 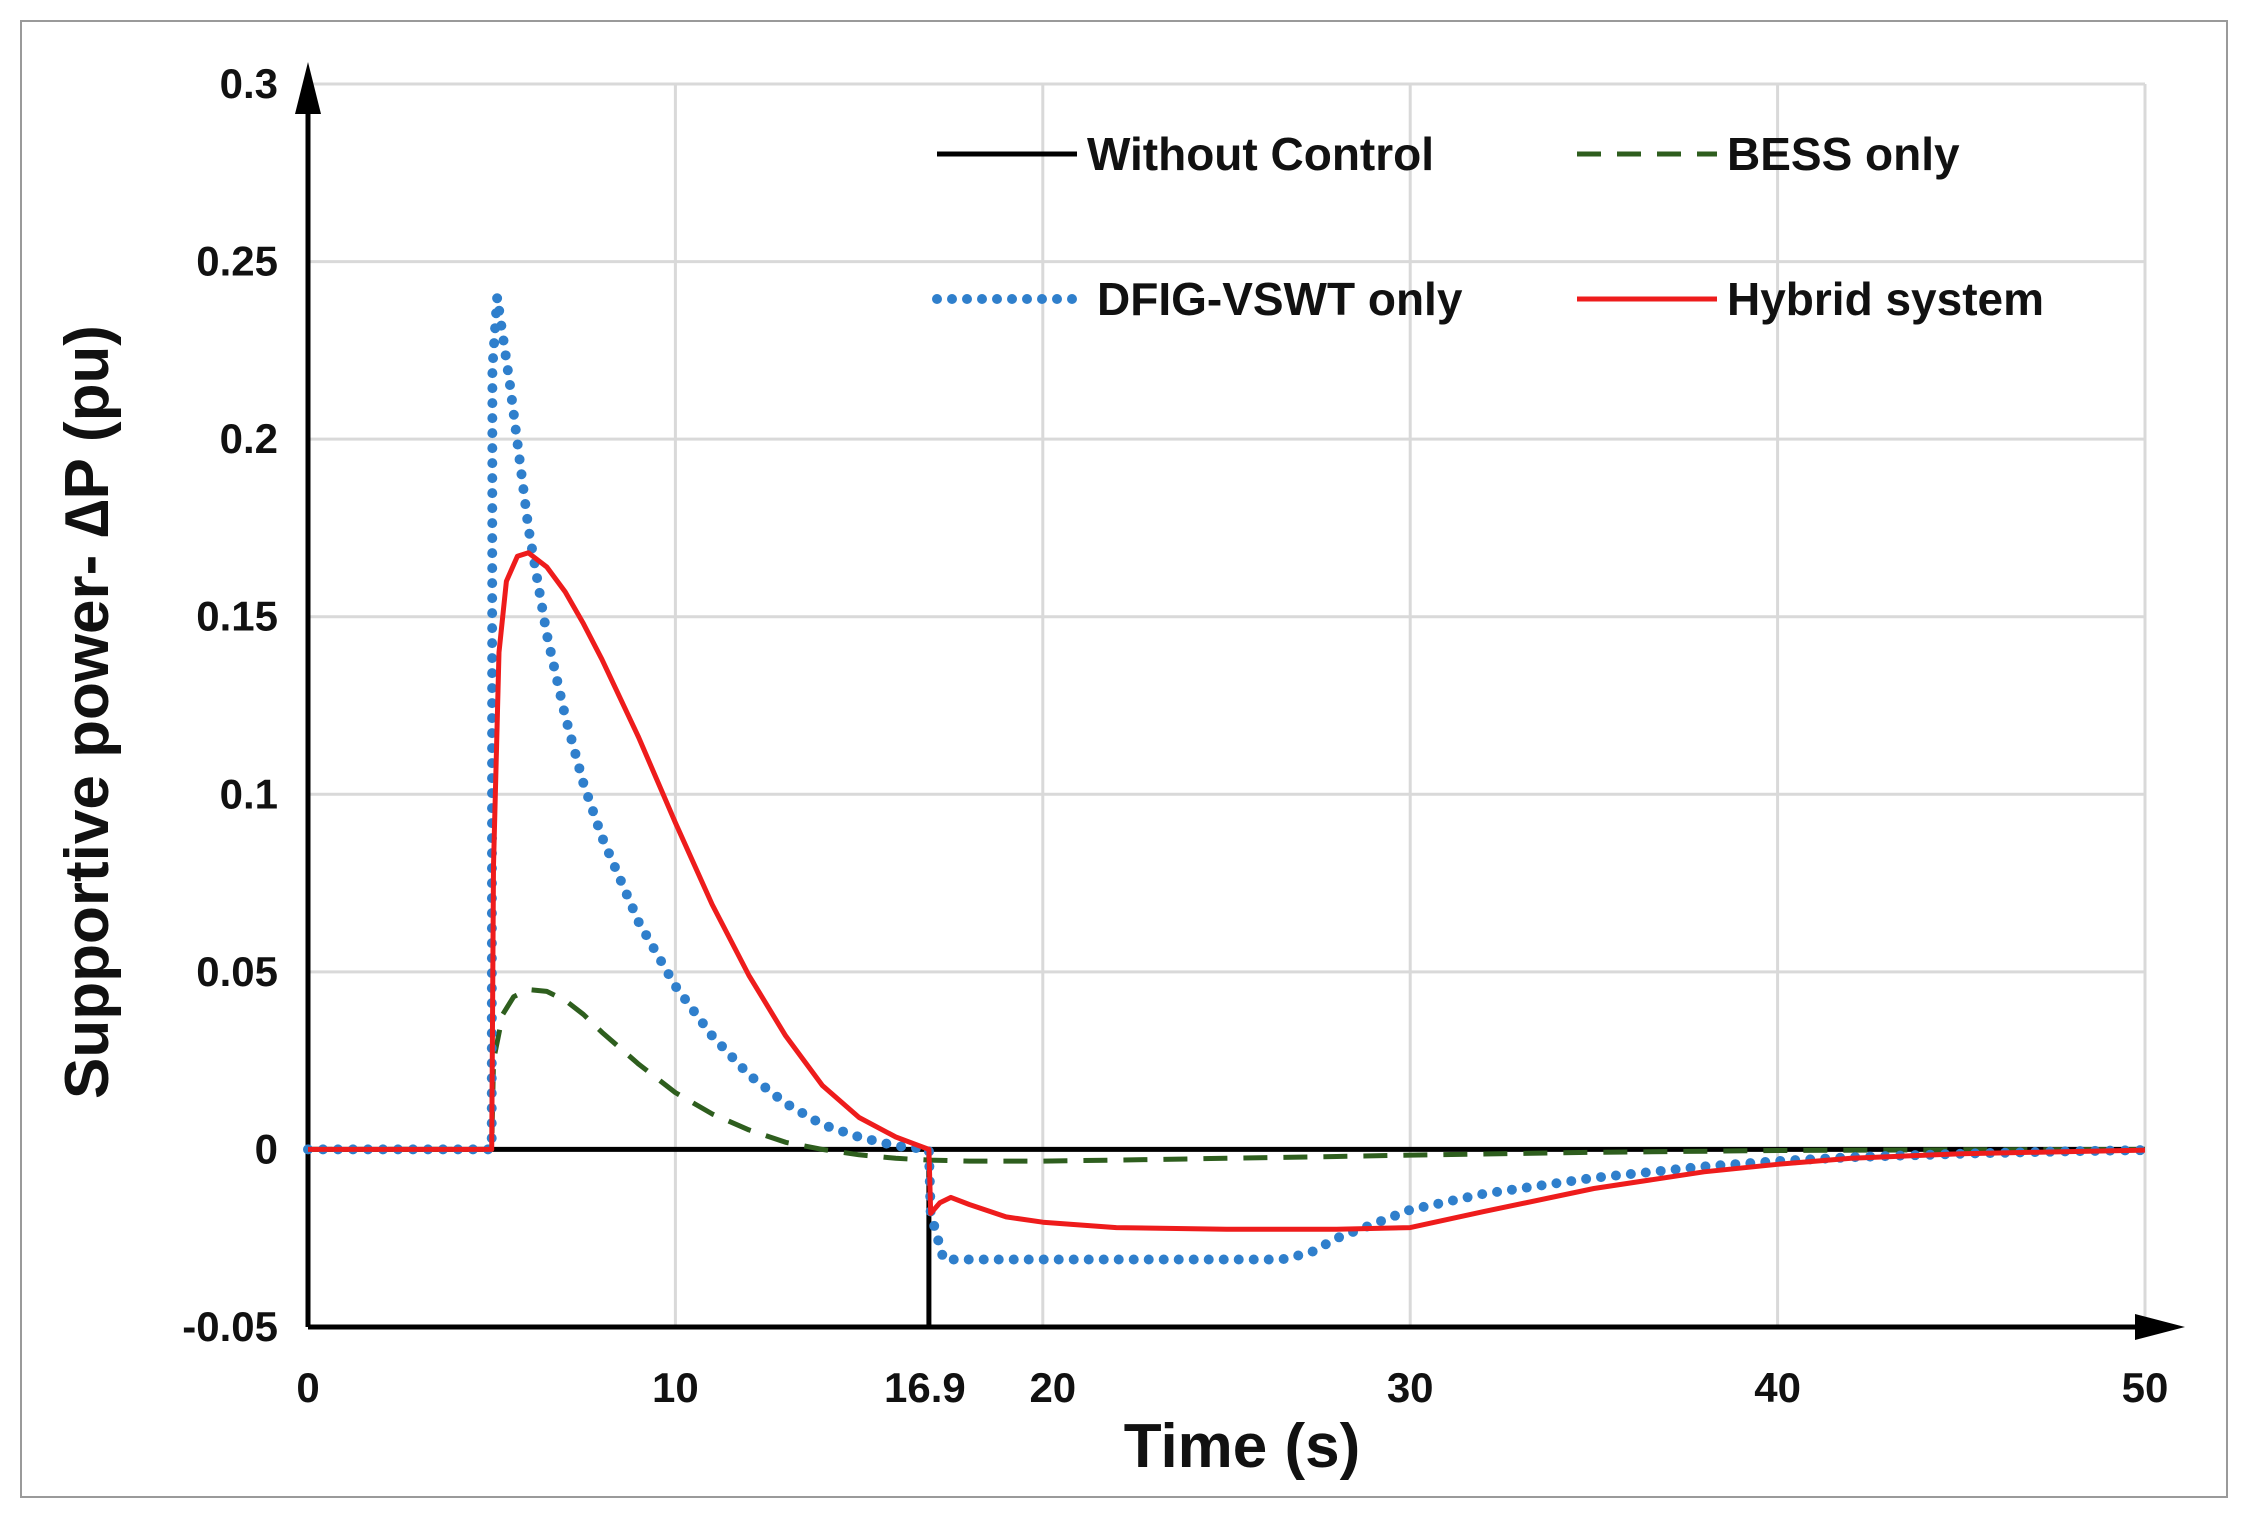 I want to click on x-tick-label: 20, so click(x=1052, y=1387).